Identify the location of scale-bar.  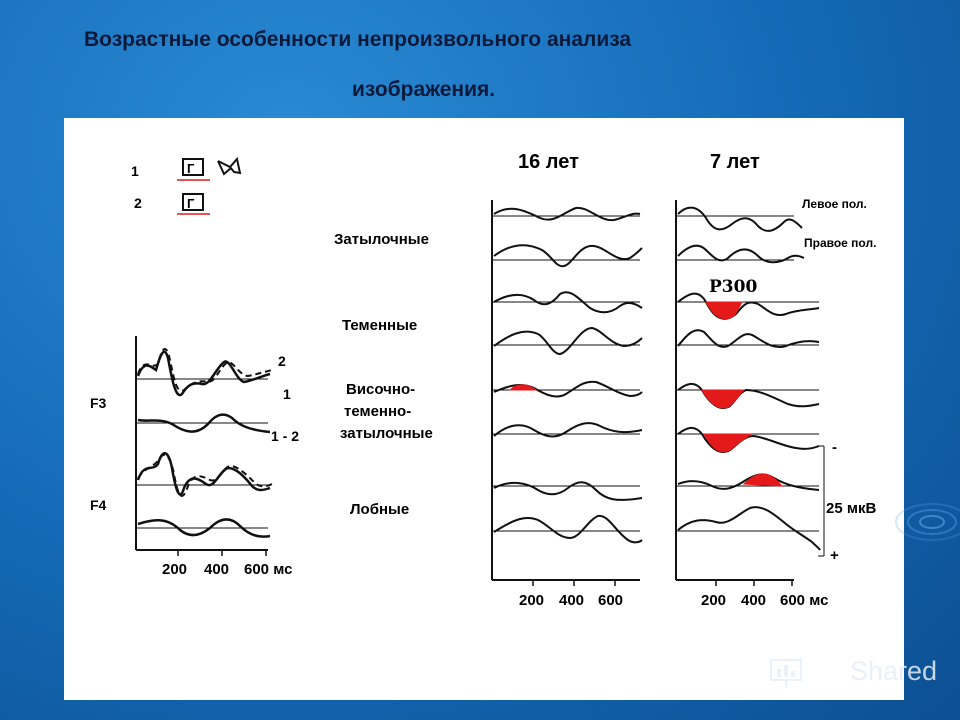
(821, 501).